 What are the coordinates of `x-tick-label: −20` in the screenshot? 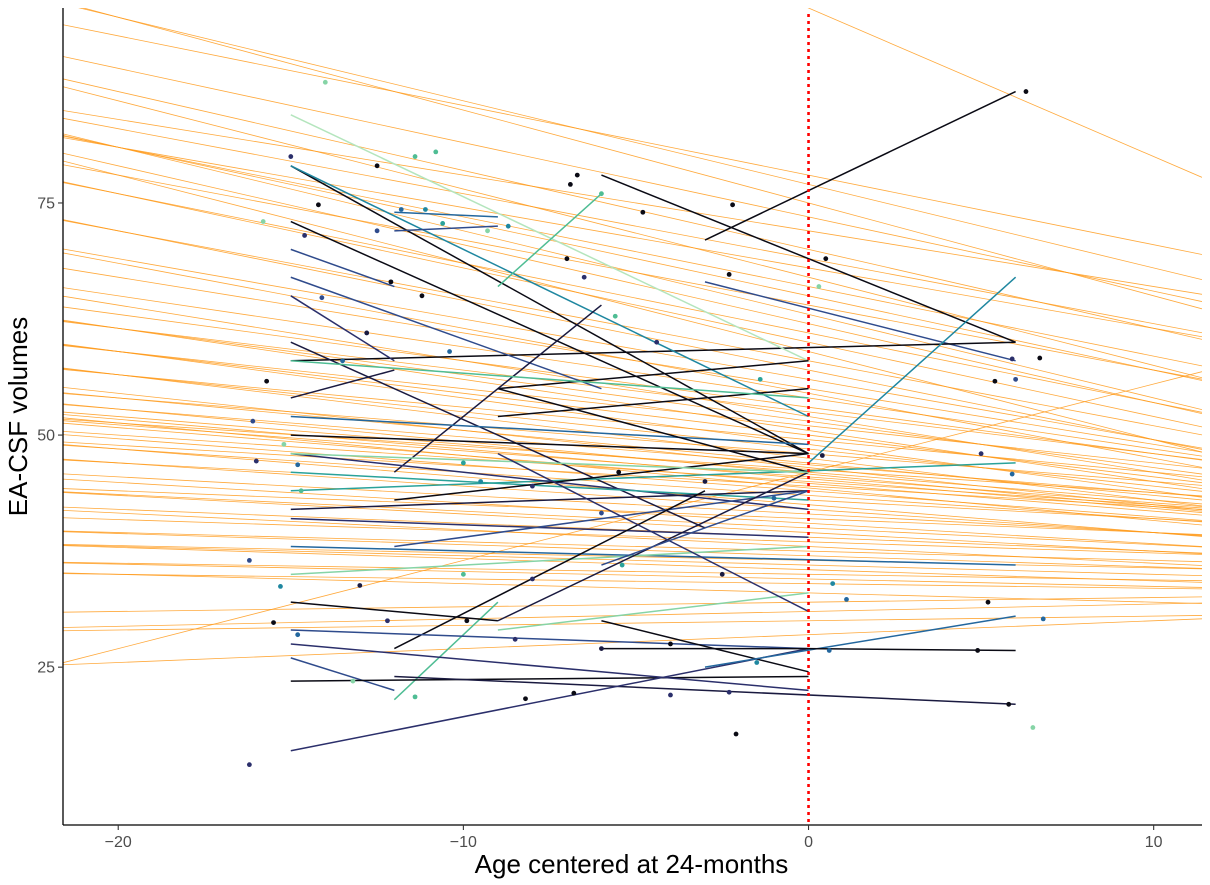 It's located at (118, 842).